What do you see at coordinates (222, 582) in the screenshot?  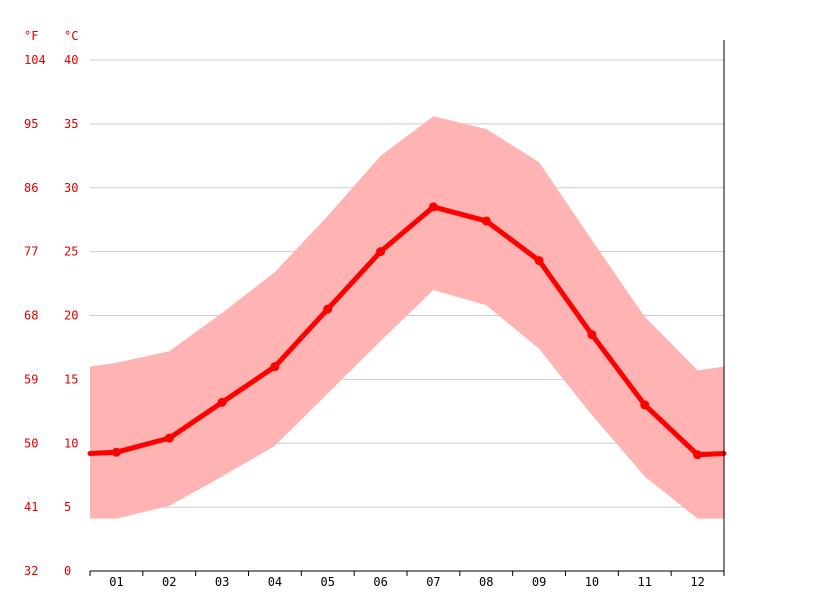 I see `x-tick-label: 03` at bounding box center [222, 582].